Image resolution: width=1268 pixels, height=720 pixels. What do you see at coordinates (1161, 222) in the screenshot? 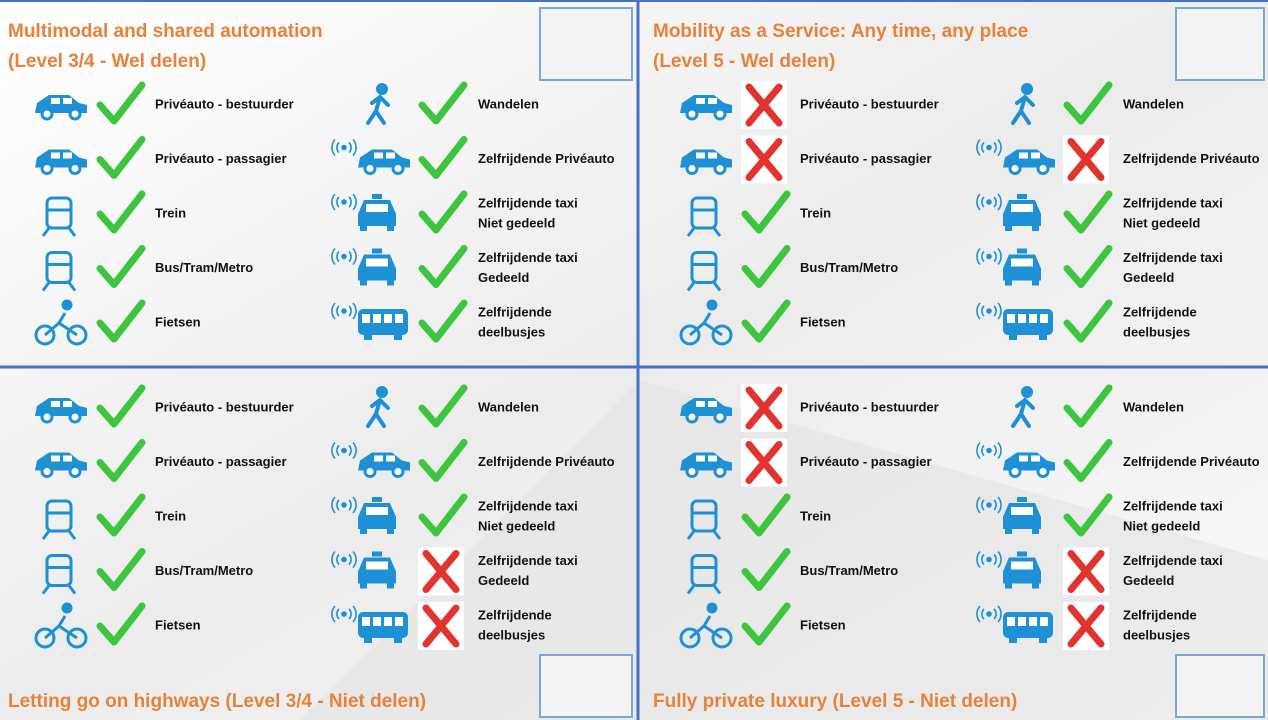
I see `mode-label: Niet gedeeld` at bounding box center [1161, 222].